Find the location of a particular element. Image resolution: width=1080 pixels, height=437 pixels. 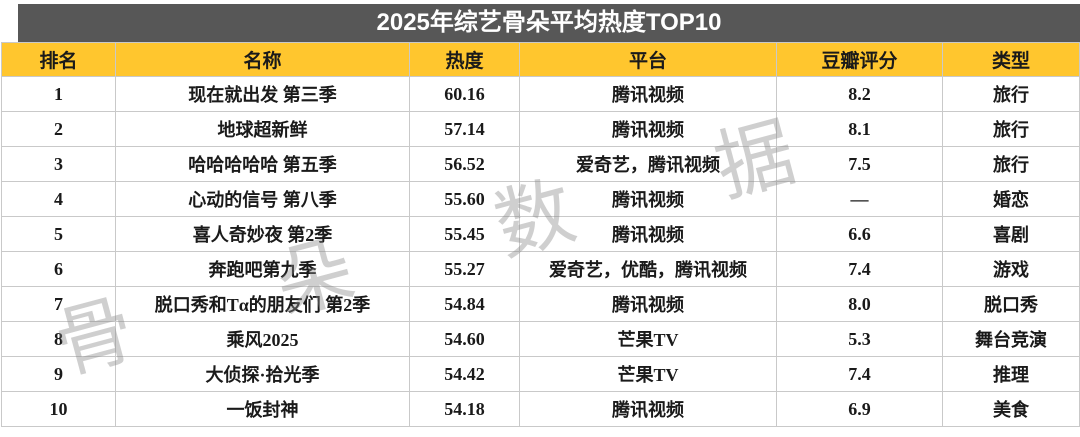

cell-heat: 55.60 is located at coordinates (464, 199).